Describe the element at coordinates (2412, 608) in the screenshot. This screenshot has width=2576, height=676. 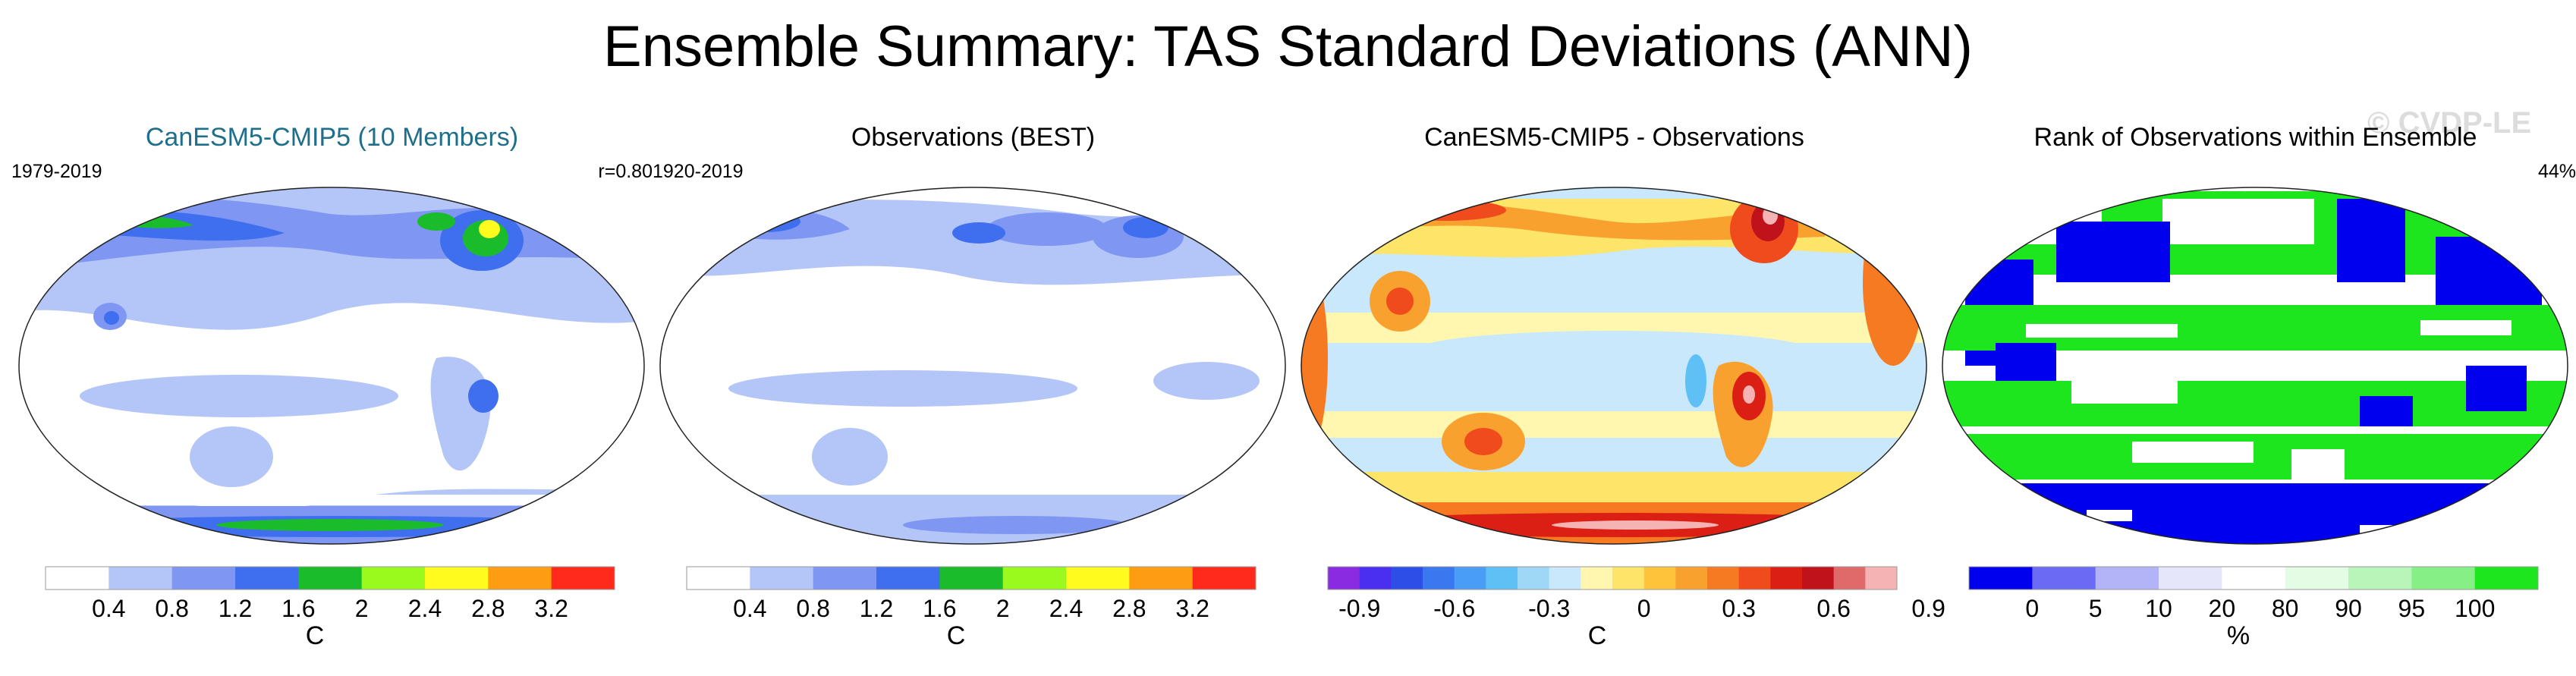
I see `colorbar-tick-label: 95` at that location.